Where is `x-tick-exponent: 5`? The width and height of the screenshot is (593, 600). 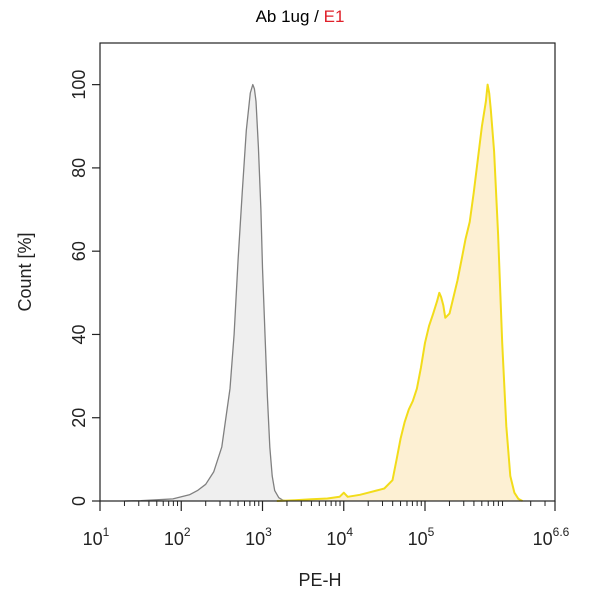 x-tick-exponent: 5 is located at coordinates (431, 532).